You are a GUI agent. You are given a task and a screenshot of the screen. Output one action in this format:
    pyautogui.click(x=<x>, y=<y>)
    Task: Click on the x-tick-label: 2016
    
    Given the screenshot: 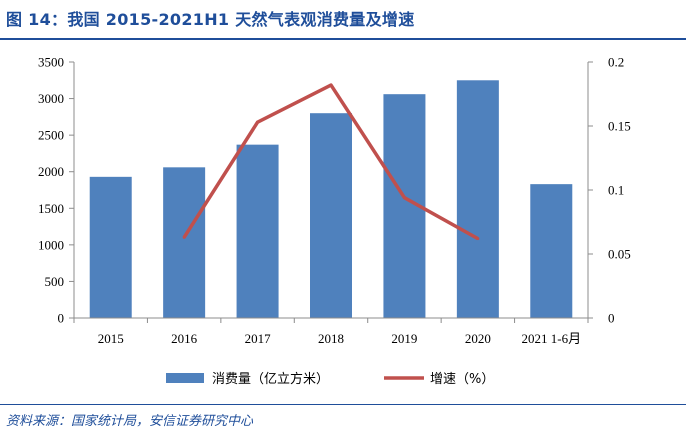 What is the action you would take?
    pyautogui.click(x=184, y=338)
    